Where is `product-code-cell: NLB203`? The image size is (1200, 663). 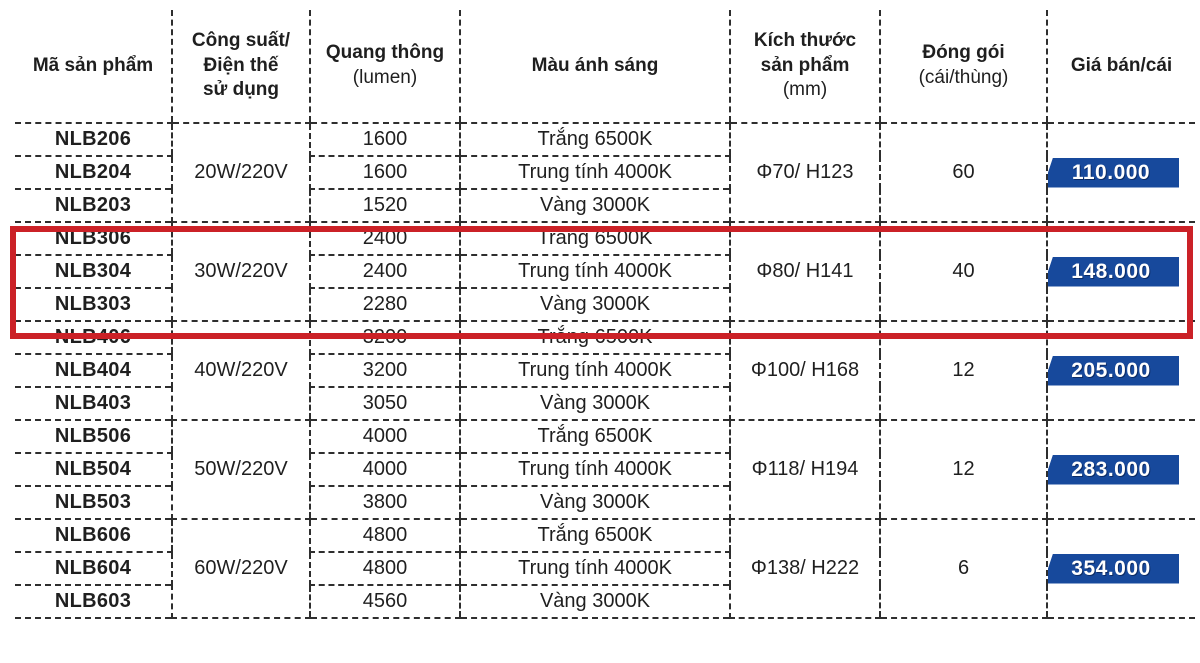 product-code-cell: NLB203 is located at coordinates (93, 206).